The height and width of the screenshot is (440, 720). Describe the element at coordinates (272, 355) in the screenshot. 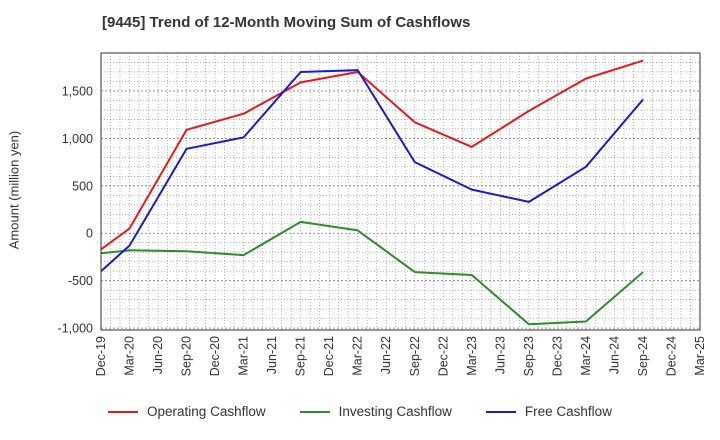

I see `x-tick-label: Jun-21` at that location.